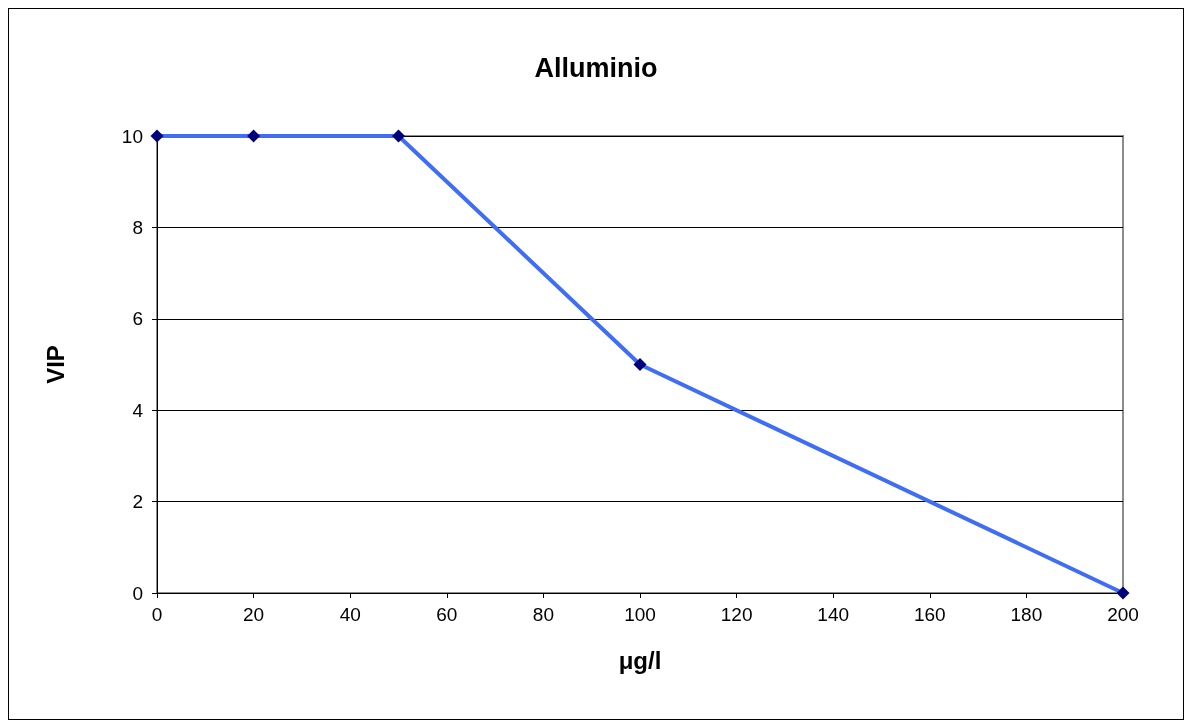 This screenshot has width=1192, height=728. What do you see at coordinates (596, 67) in the screenshot?
I see `chart-title: Alluminio` at bounding box center [596, 67].